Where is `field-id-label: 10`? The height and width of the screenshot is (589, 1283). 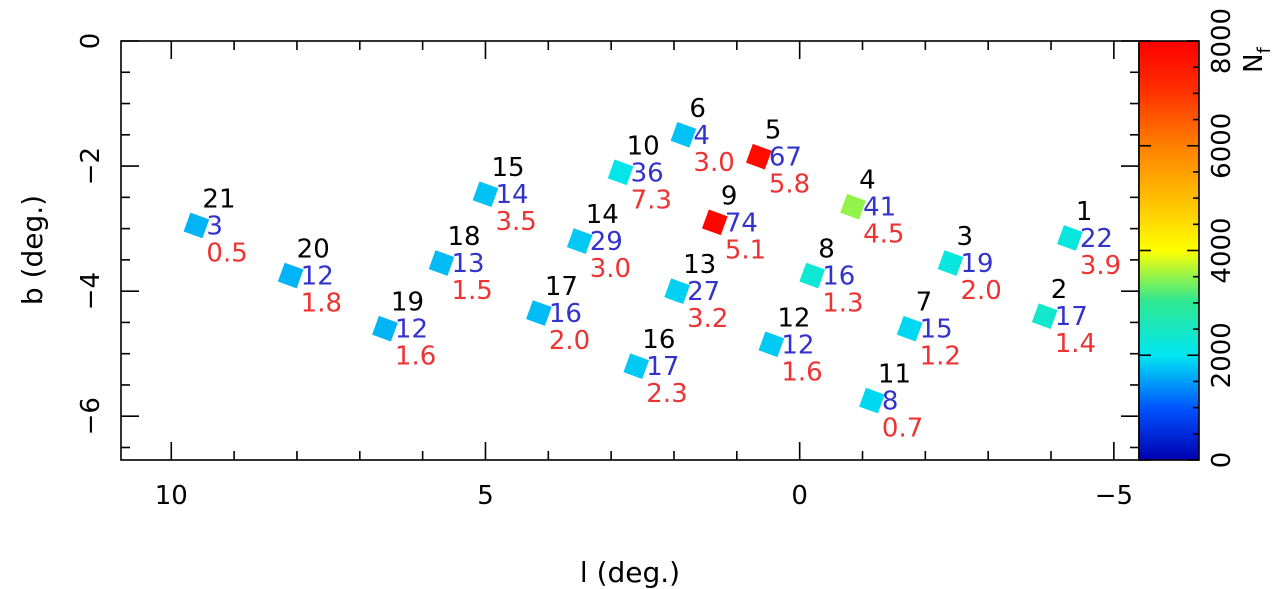
field-id-label: 10 is located at coordinates (643, 146).